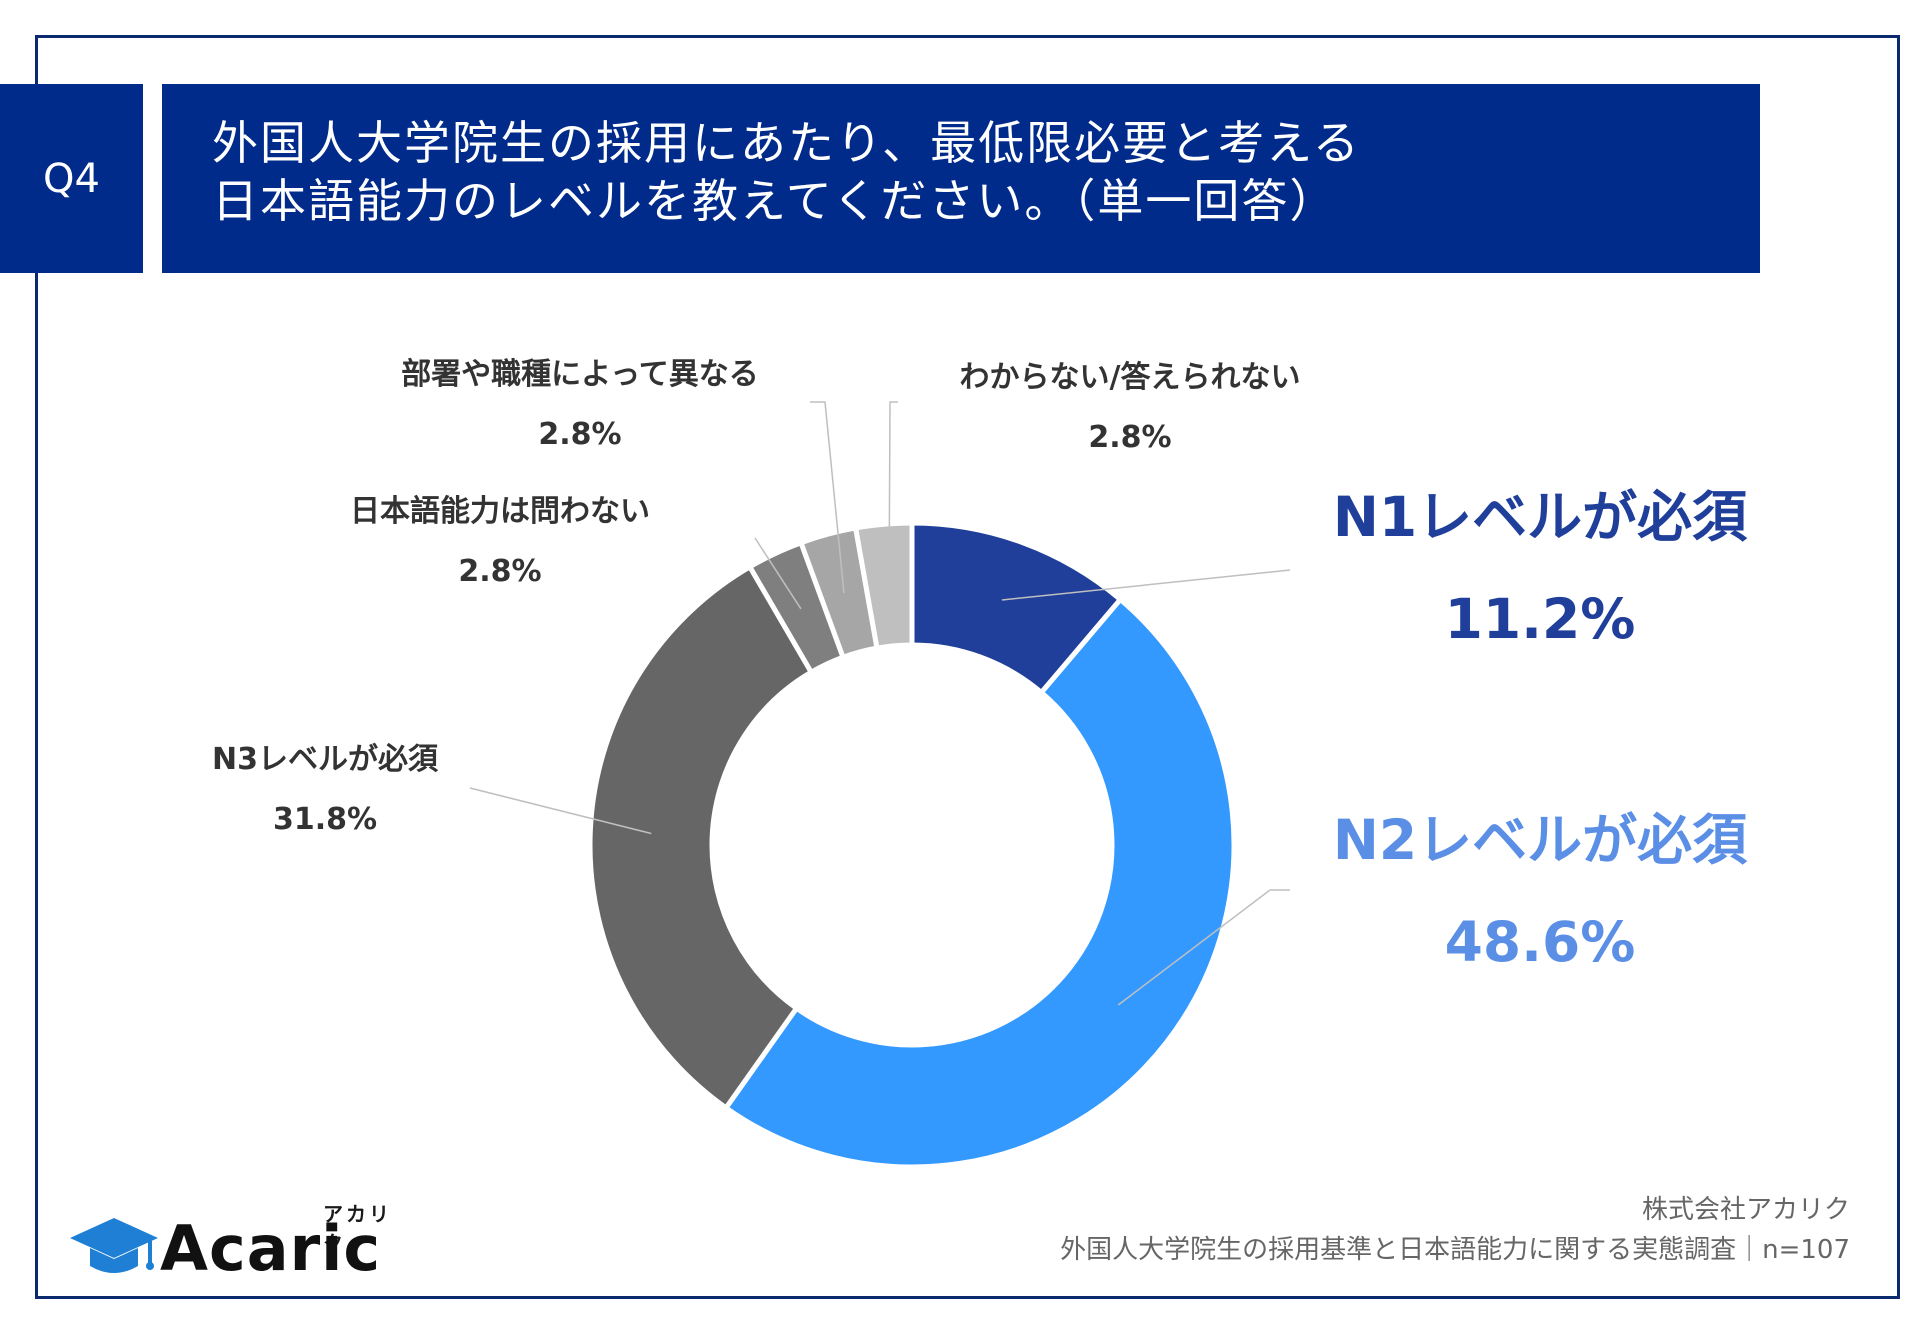 The image size is (1920, 1329). Describe the element at coordinates (325, 790) in the screenshot. I see `label-n3: N3レベルが必須 31.8%` at that location.